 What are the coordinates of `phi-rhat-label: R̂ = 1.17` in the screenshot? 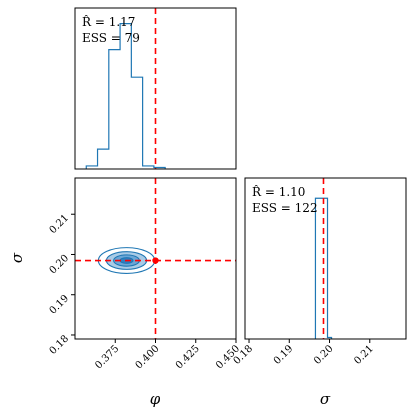 It's located at (108, 21).